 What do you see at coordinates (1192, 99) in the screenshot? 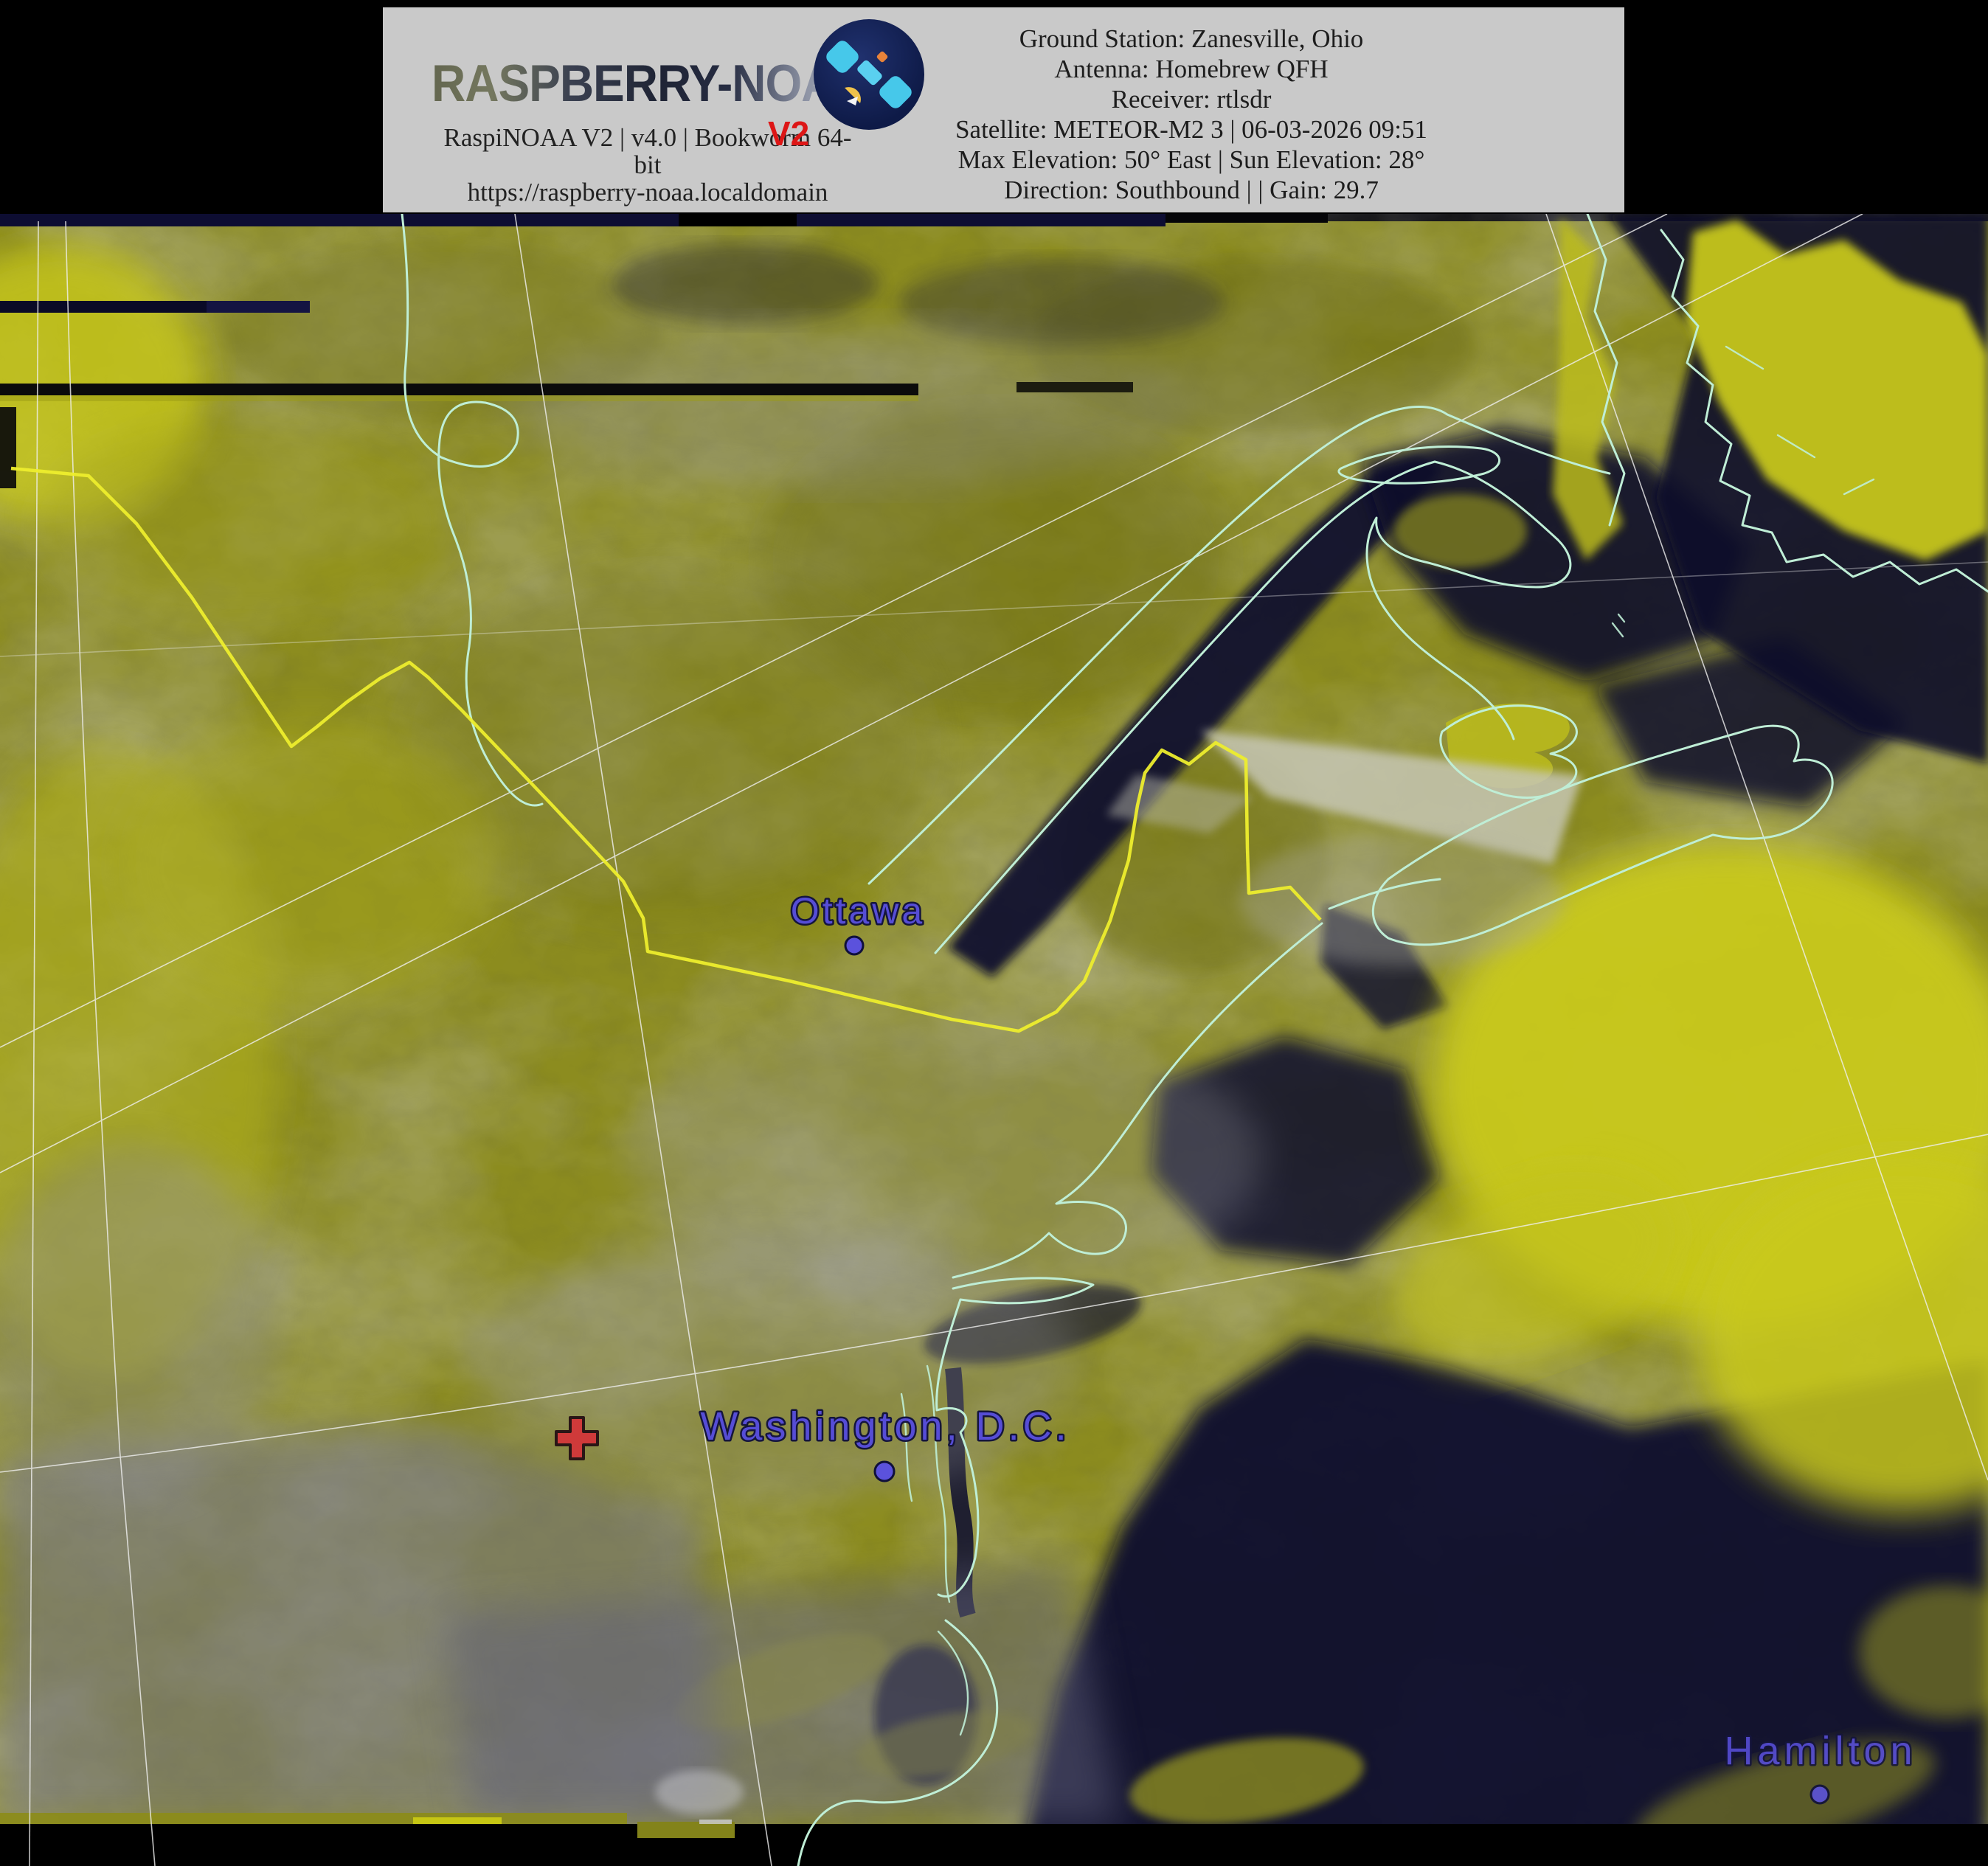
I see `info-line-receiver: Receiver: rtlsdr` at bounding box center [1192, 99].